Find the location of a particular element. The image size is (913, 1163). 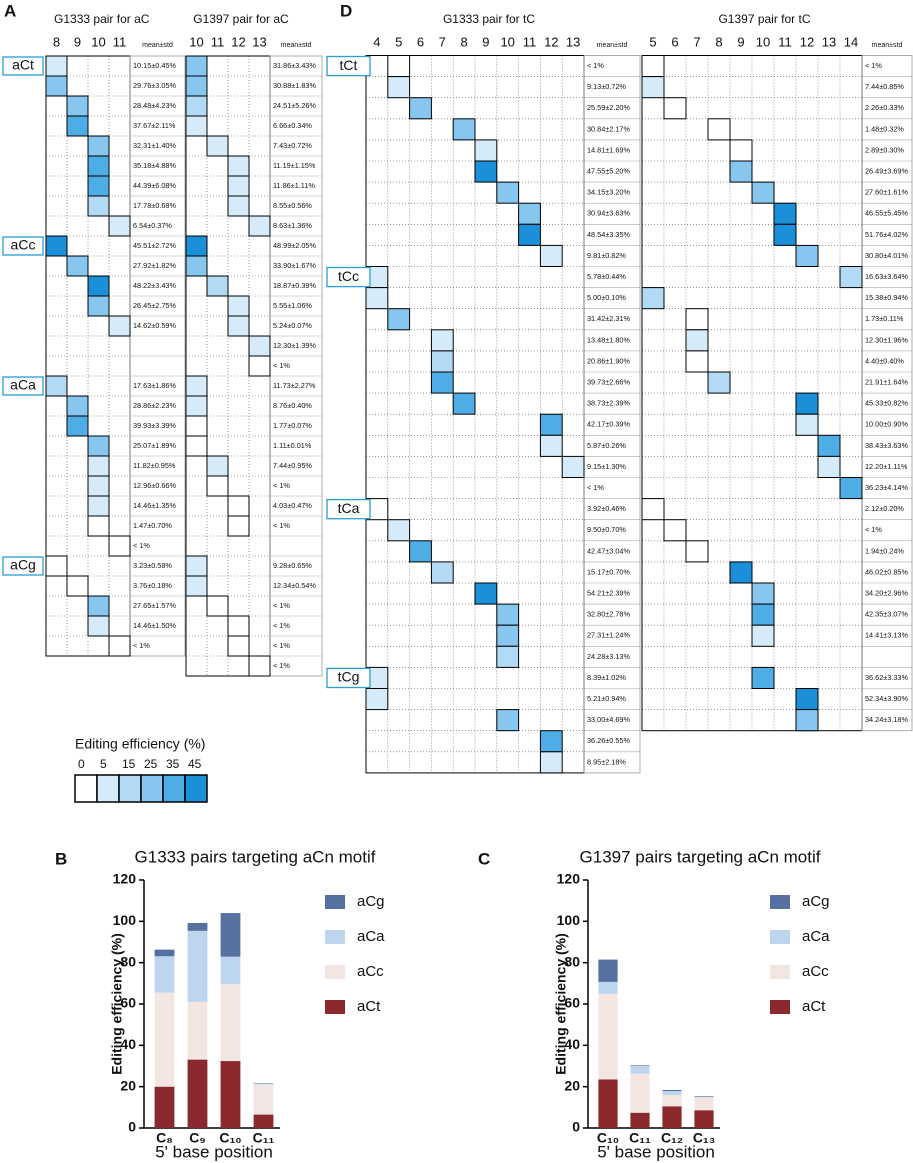

x-tick-label: C₈ is located at coordinates (164, 1138).